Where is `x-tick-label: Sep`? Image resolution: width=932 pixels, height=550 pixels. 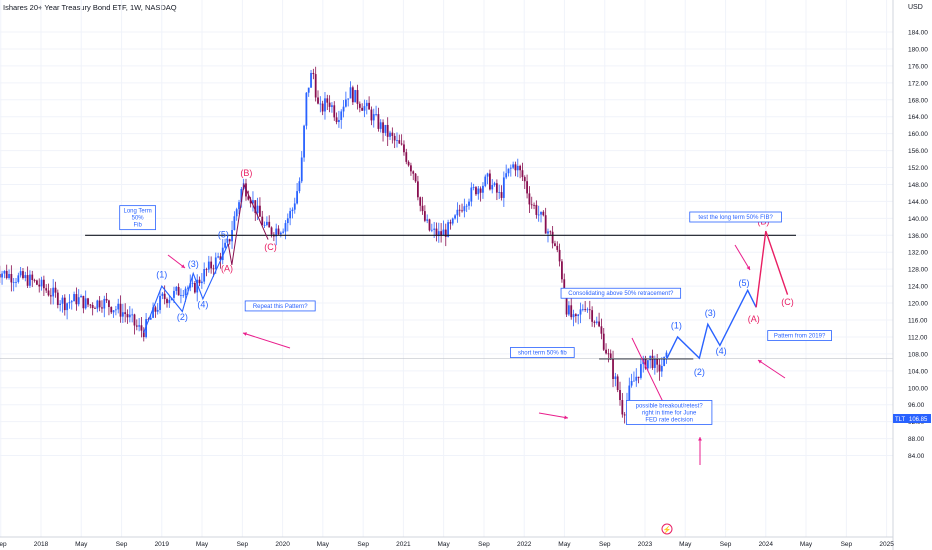 x-tick-label: Sep is located at coordinates (3, 544).